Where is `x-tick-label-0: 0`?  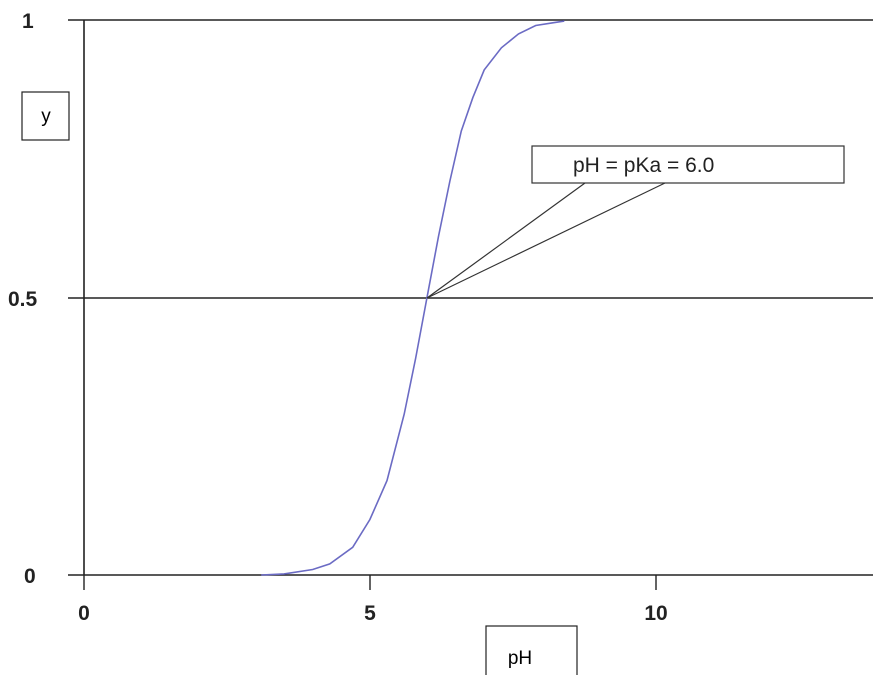 x-tick-label-0: 0 is located at coordinates (84, 613).